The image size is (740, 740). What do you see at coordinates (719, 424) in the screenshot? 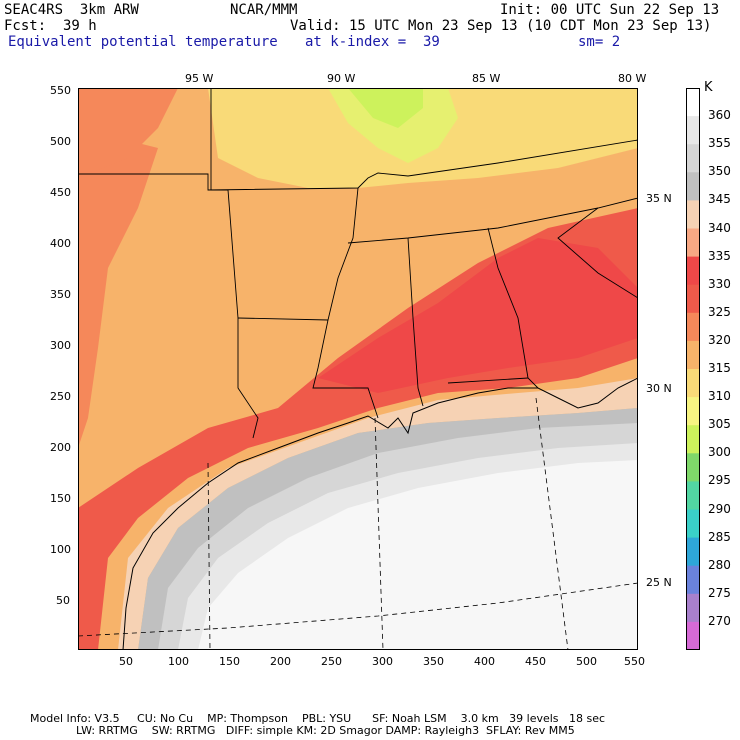
I see `colorbar-level-label: 305` at bounding box center [719, 424].